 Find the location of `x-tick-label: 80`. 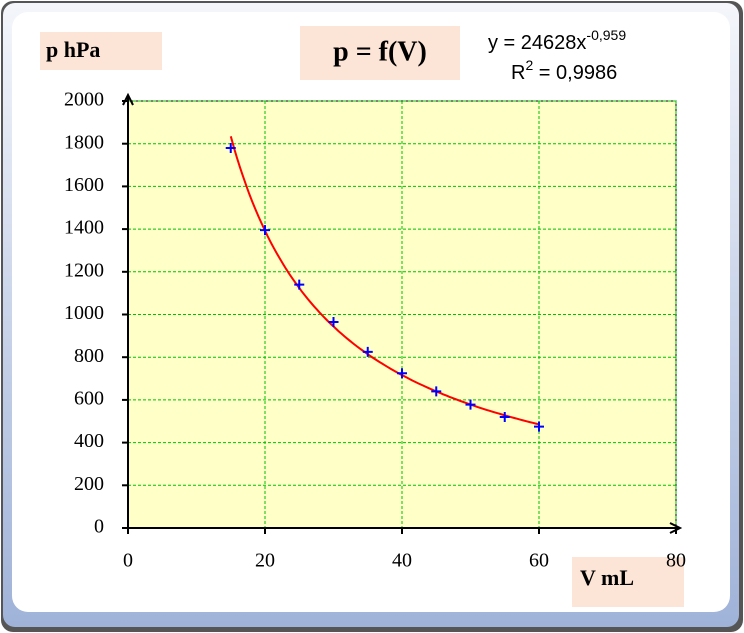

x-tick-label: 80 is located at coordinates (676, 561).